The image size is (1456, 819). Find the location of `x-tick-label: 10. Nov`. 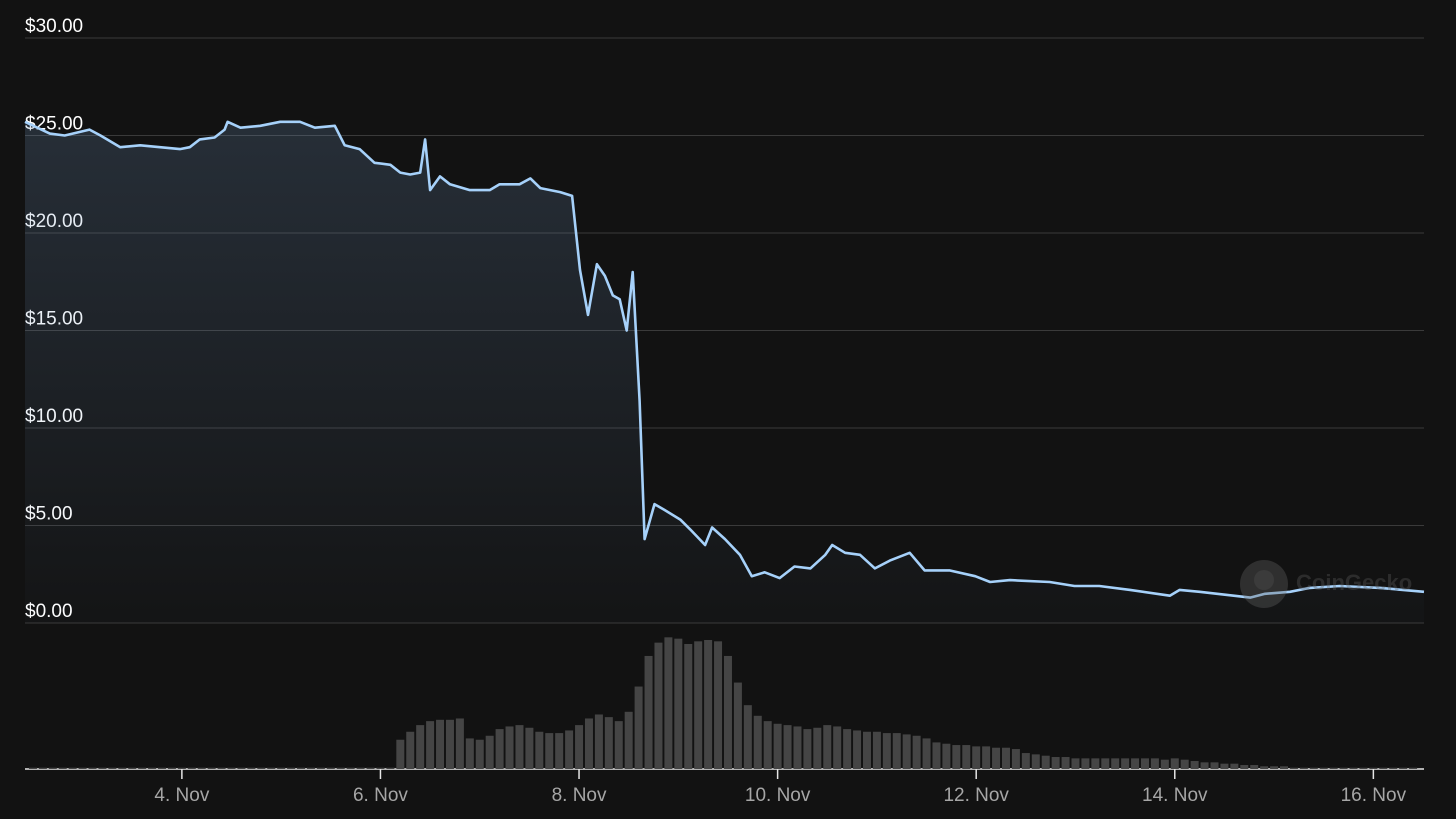

x-tick-label: 10. Nov is located at coordinates (778, 795).